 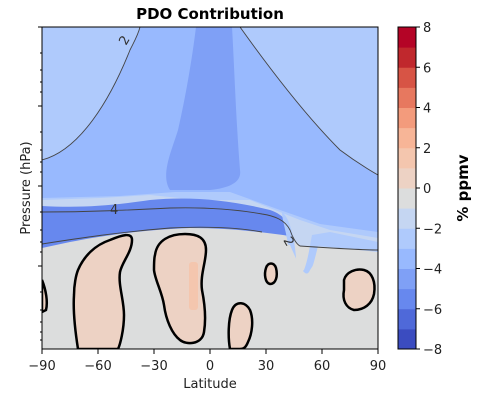 I want to click on field-positive-pocket-e, so click(x=240, y=325).